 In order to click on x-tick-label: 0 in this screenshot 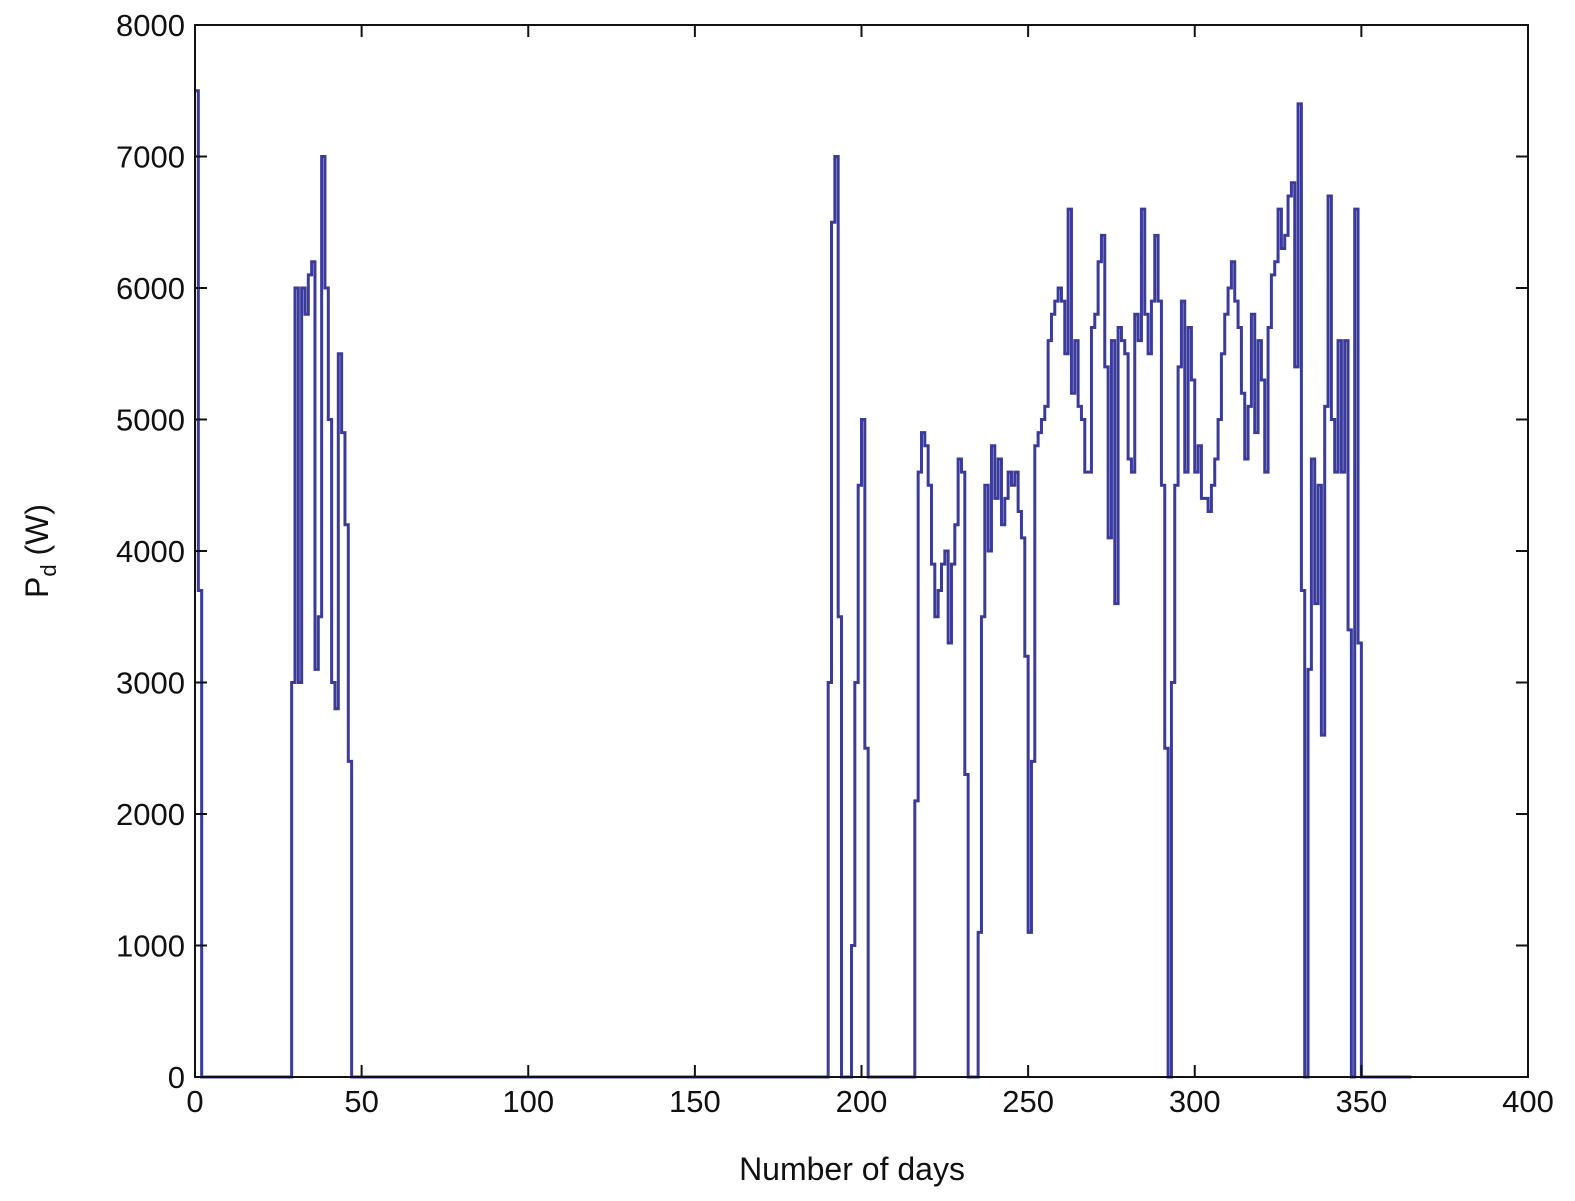, I will do `click(194, 1101)`.